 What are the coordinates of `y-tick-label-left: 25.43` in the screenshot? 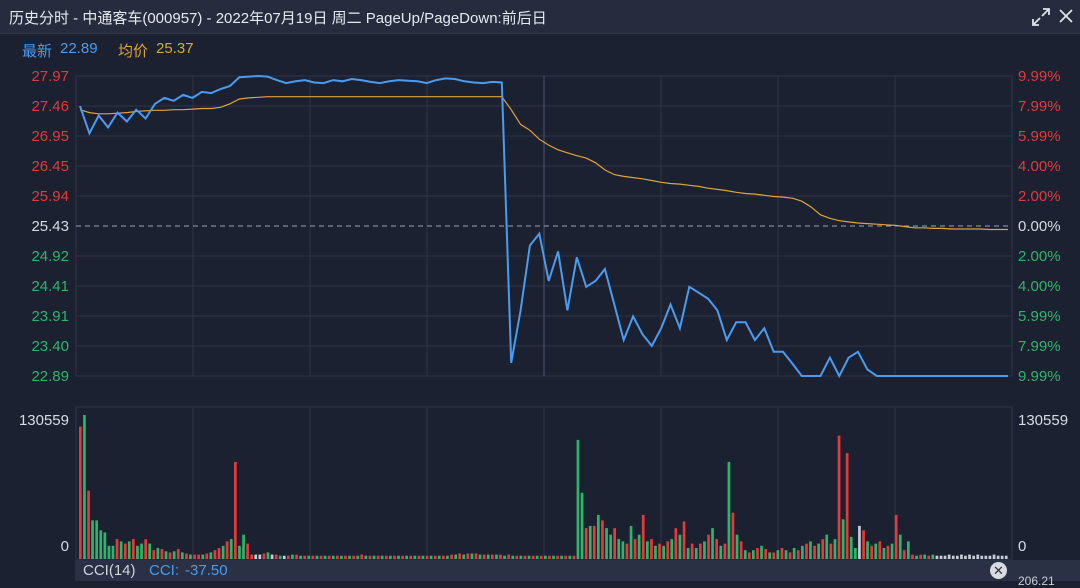 It's located at (50, 226).